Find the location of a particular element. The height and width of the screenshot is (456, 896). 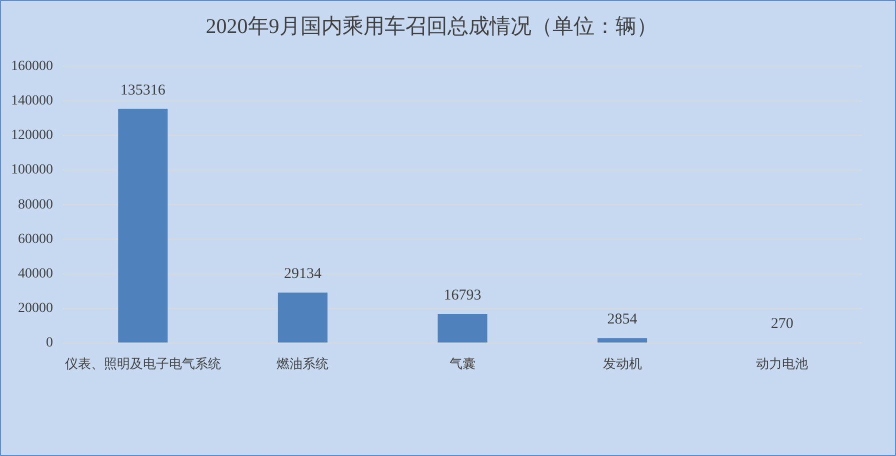

data-label: 29134 is located at coordinates (303, 274).